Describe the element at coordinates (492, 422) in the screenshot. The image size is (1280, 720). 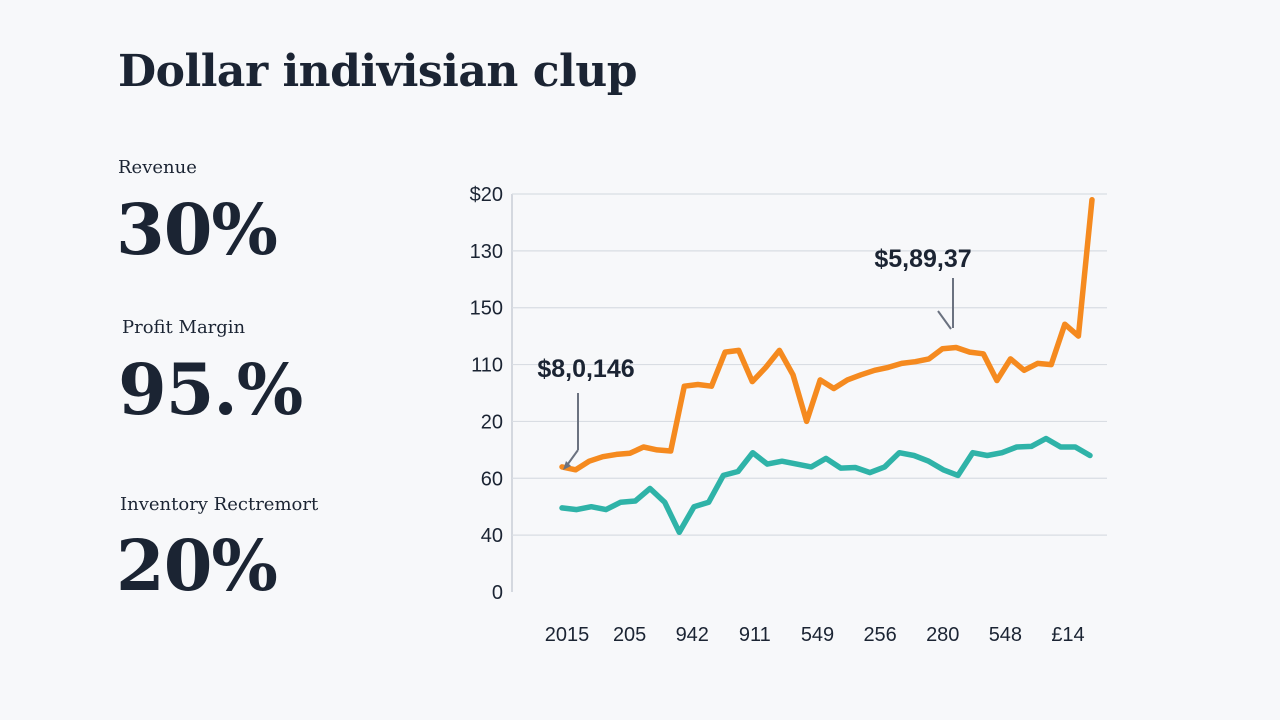
I see `y-tick-label: 20` at that location.